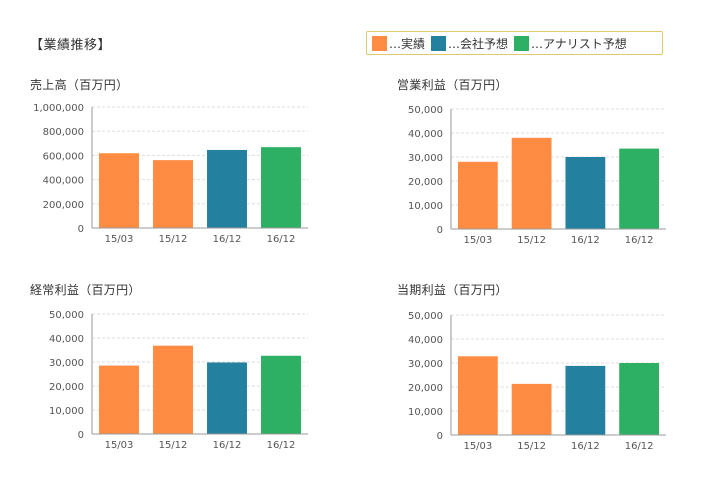 The image size is (720, 480). I want to click on chart-title-net-income: 当期利益（百万円）, so click(452, 290).